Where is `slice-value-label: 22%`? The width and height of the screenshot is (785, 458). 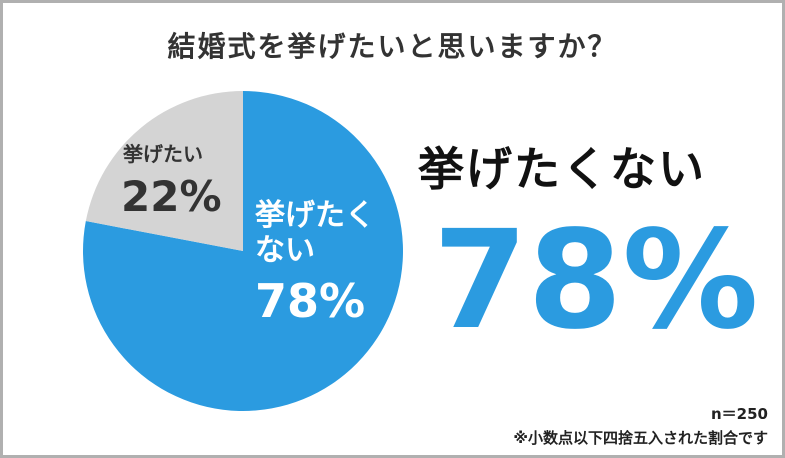
slice-value-label: 22% is located at coordinates (171, 196).